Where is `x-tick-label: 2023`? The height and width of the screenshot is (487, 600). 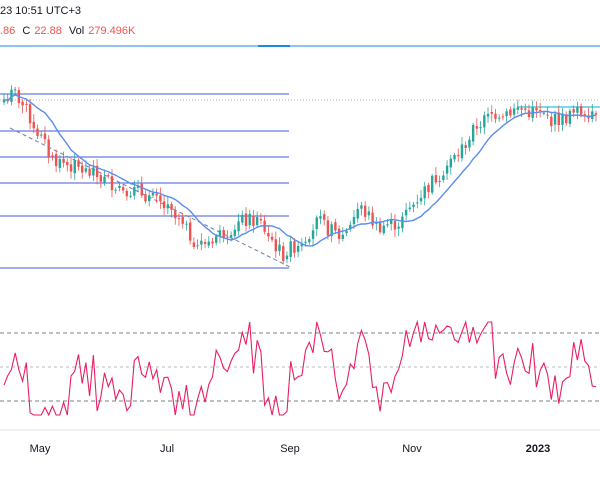 x-tick-label: 2023 is located at coordinates (538, 449).